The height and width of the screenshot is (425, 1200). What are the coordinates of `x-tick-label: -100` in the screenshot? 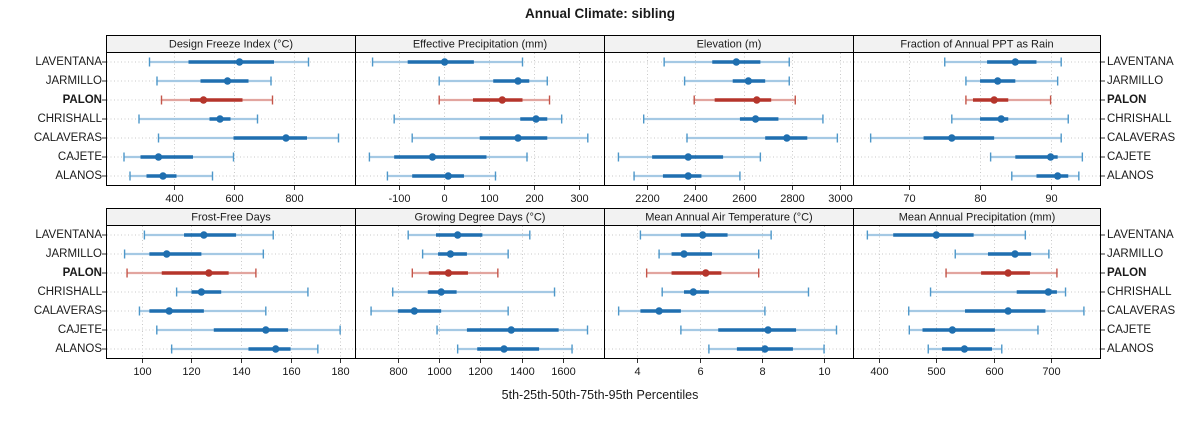 It's located at (399, 199).